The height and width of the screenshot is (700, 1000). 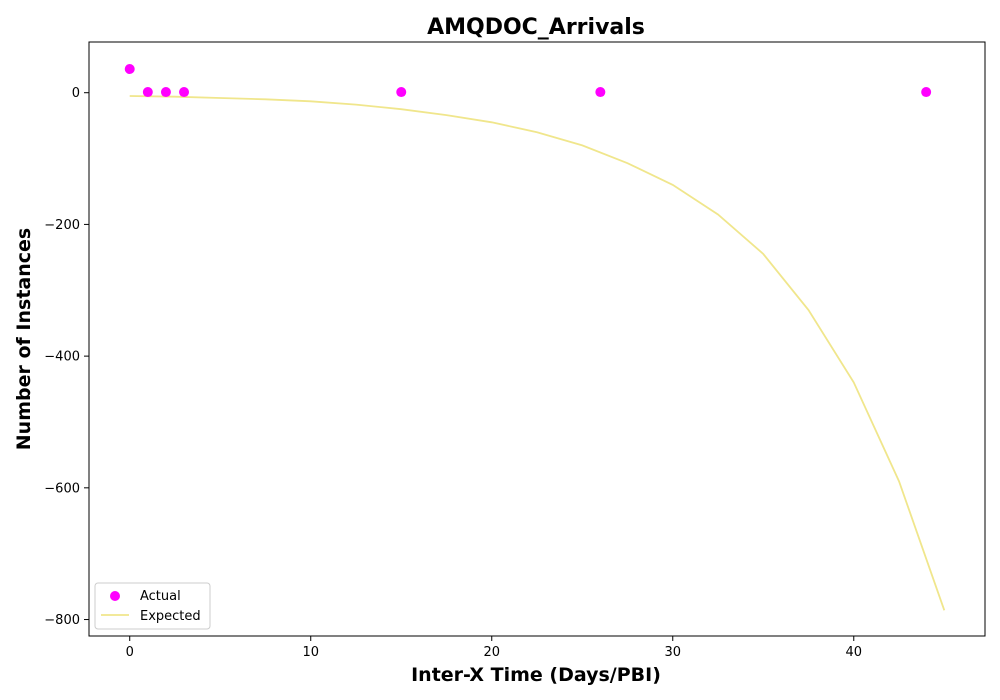 What do you see at coordinates (310, 652) in the screenshot?
I see `x-tick-label: 10` at bounding box center [310, 652].